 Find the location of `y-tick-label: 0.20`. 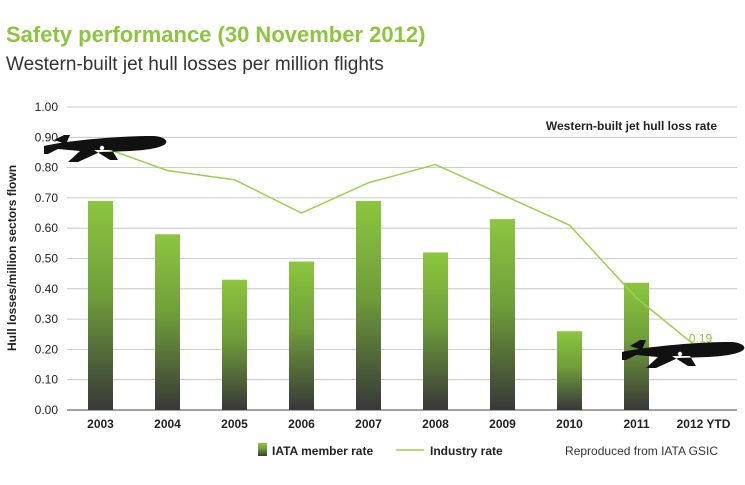

y-tick-label: 0.20 is located at coordinates (47, 349).